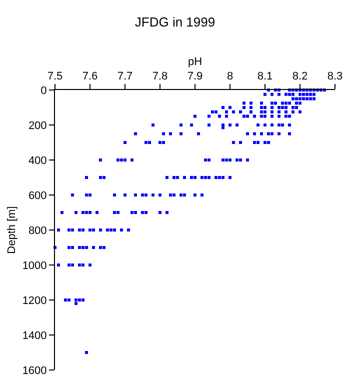  I want to click on x-tick-label: 7.9, so click(195, 76).